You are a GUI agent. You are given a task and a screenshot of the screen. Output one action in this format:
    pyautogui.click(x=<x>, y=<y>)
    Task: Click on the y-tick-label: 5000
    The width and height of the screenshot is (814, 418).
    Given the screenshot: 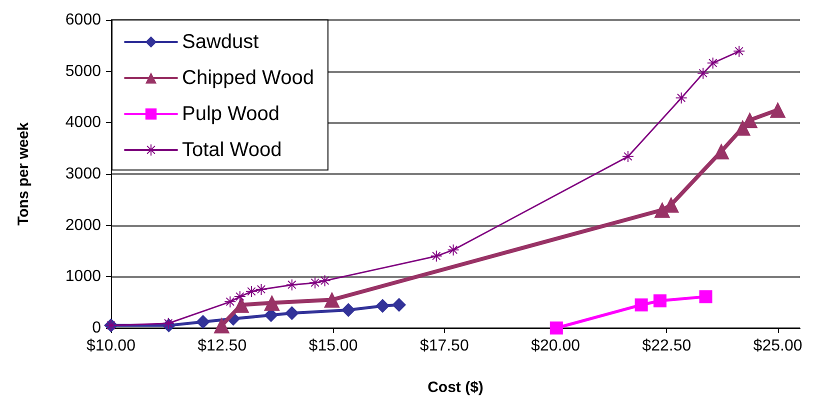 What is the action you would take?
    pyautogui.click(x=83, y=71)
    